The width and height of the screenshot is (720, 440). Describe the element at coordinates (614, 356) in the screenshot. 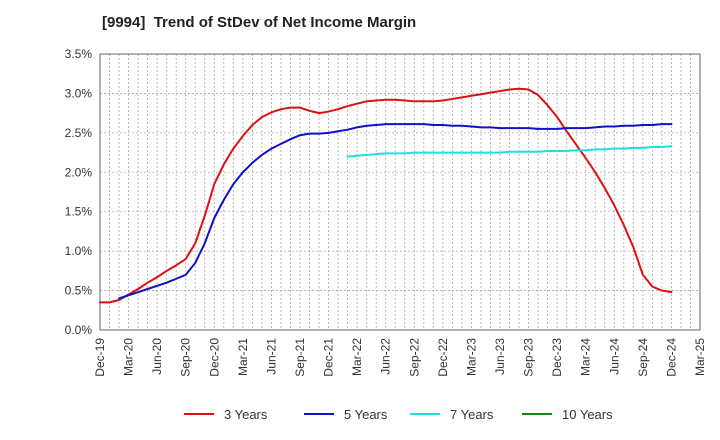

I see `x-tick-label: Jun-24` at that location.